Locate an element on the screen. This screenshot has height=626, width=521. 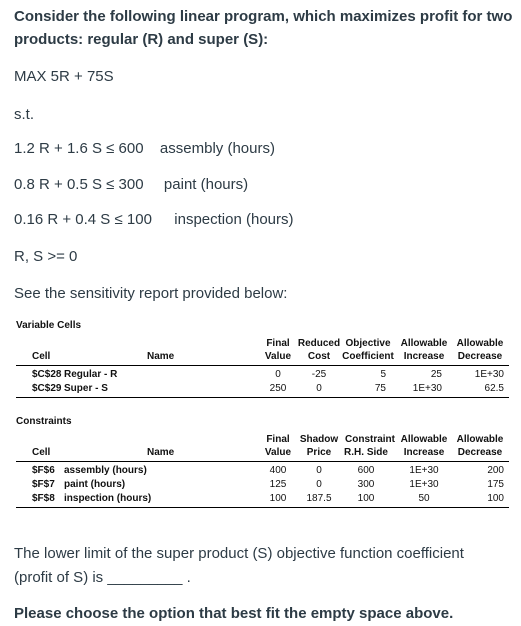
cell-final: 400 is located at coordinates (278, 470).